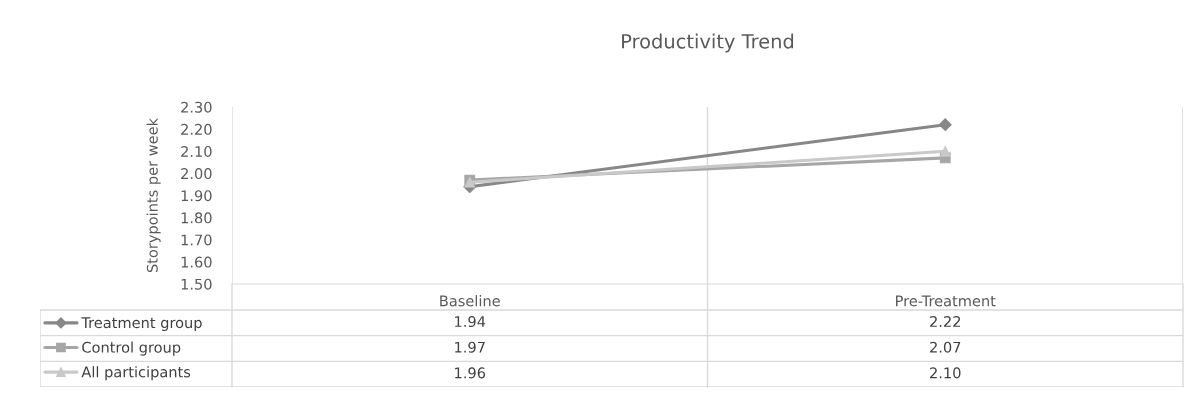 The image size is (1188, 414). What do you see at coordinates (470, 322) in the screenshot?
I see `data-label: 1.94` at bounding box center [470, 322].